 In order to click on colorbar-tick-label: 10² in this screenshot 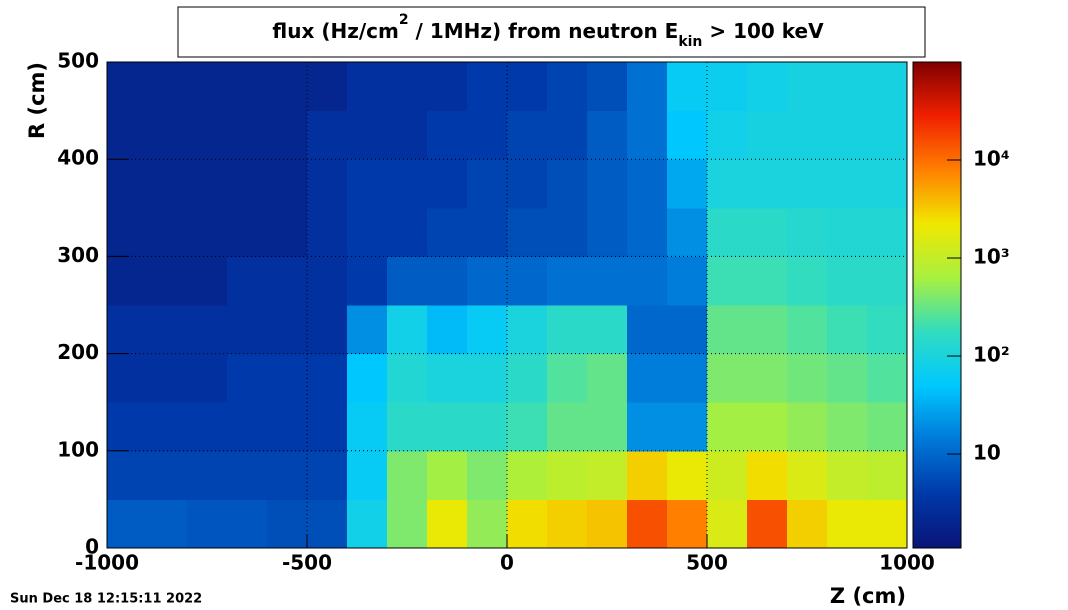, I will do `click(991, 355)`.